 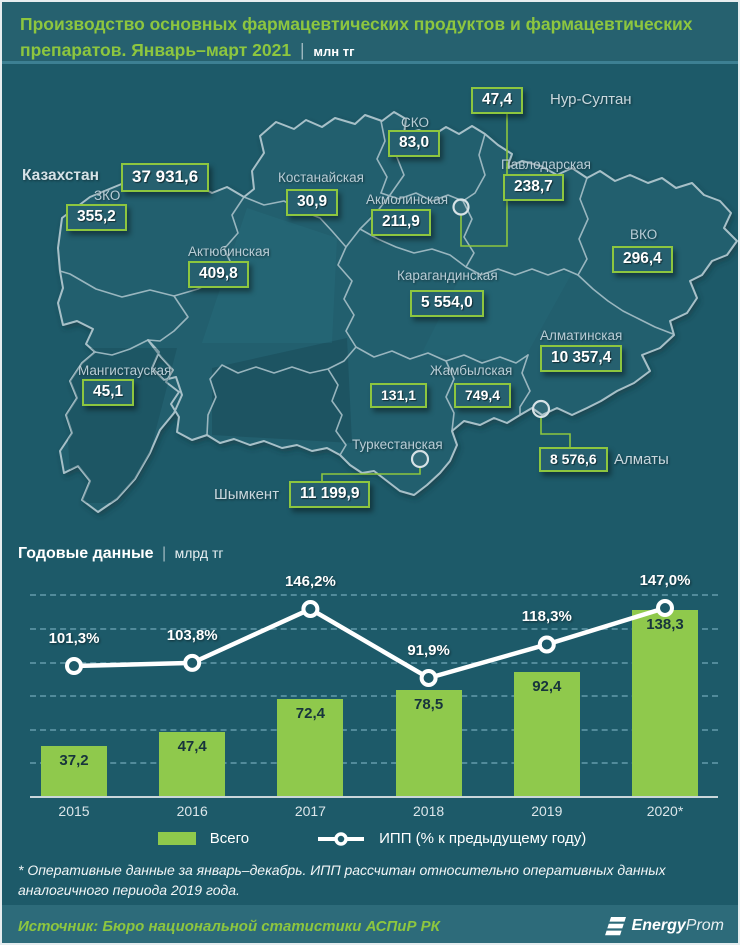 I want to click on x-label-2019: 2019, so click(x=547, y=811).